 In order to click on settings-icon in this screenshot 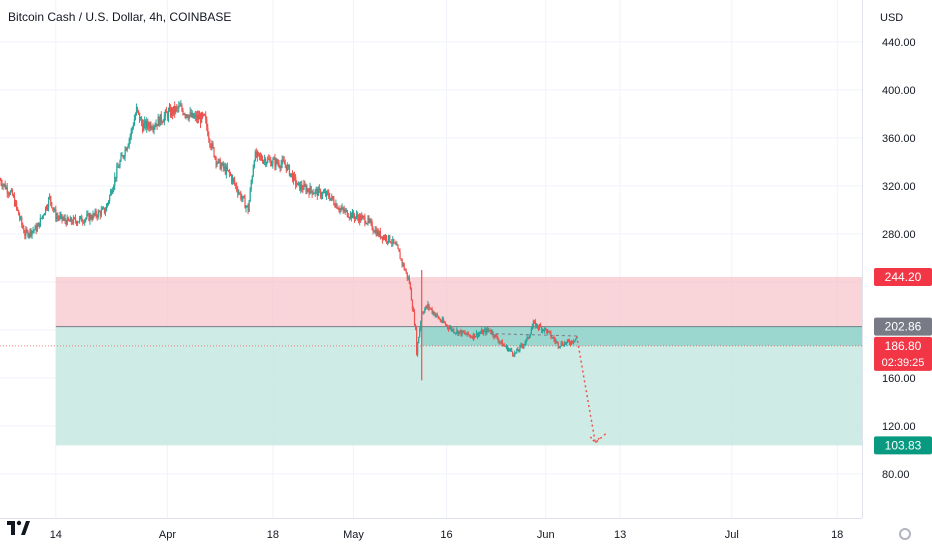, I will do `click(905, 534)`.